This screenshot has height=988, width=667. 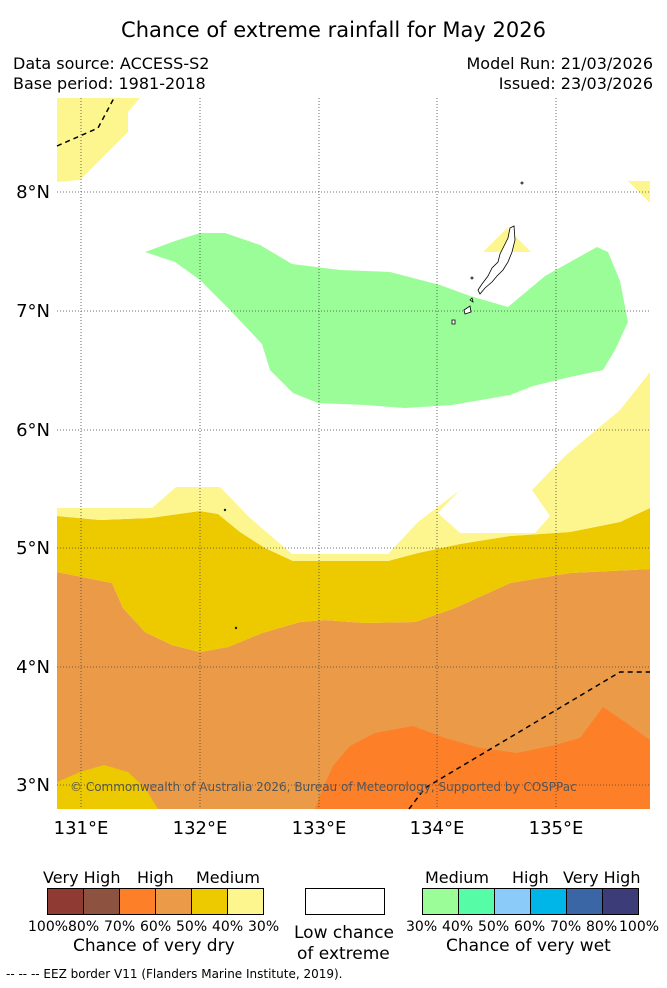 I want to click on wet-pct: 80%, so click(x=602, y=927).